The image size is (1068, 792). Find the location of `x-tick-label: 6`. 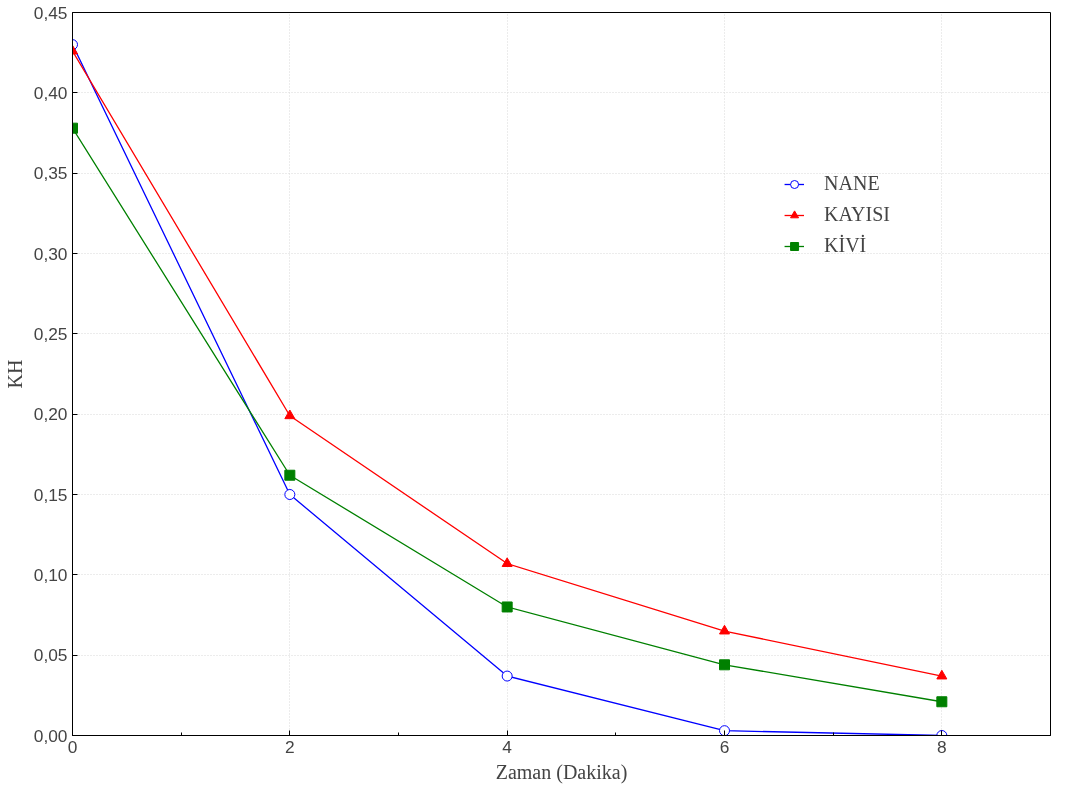

x-tick-label: 6 is located at coordinates (724, 746).